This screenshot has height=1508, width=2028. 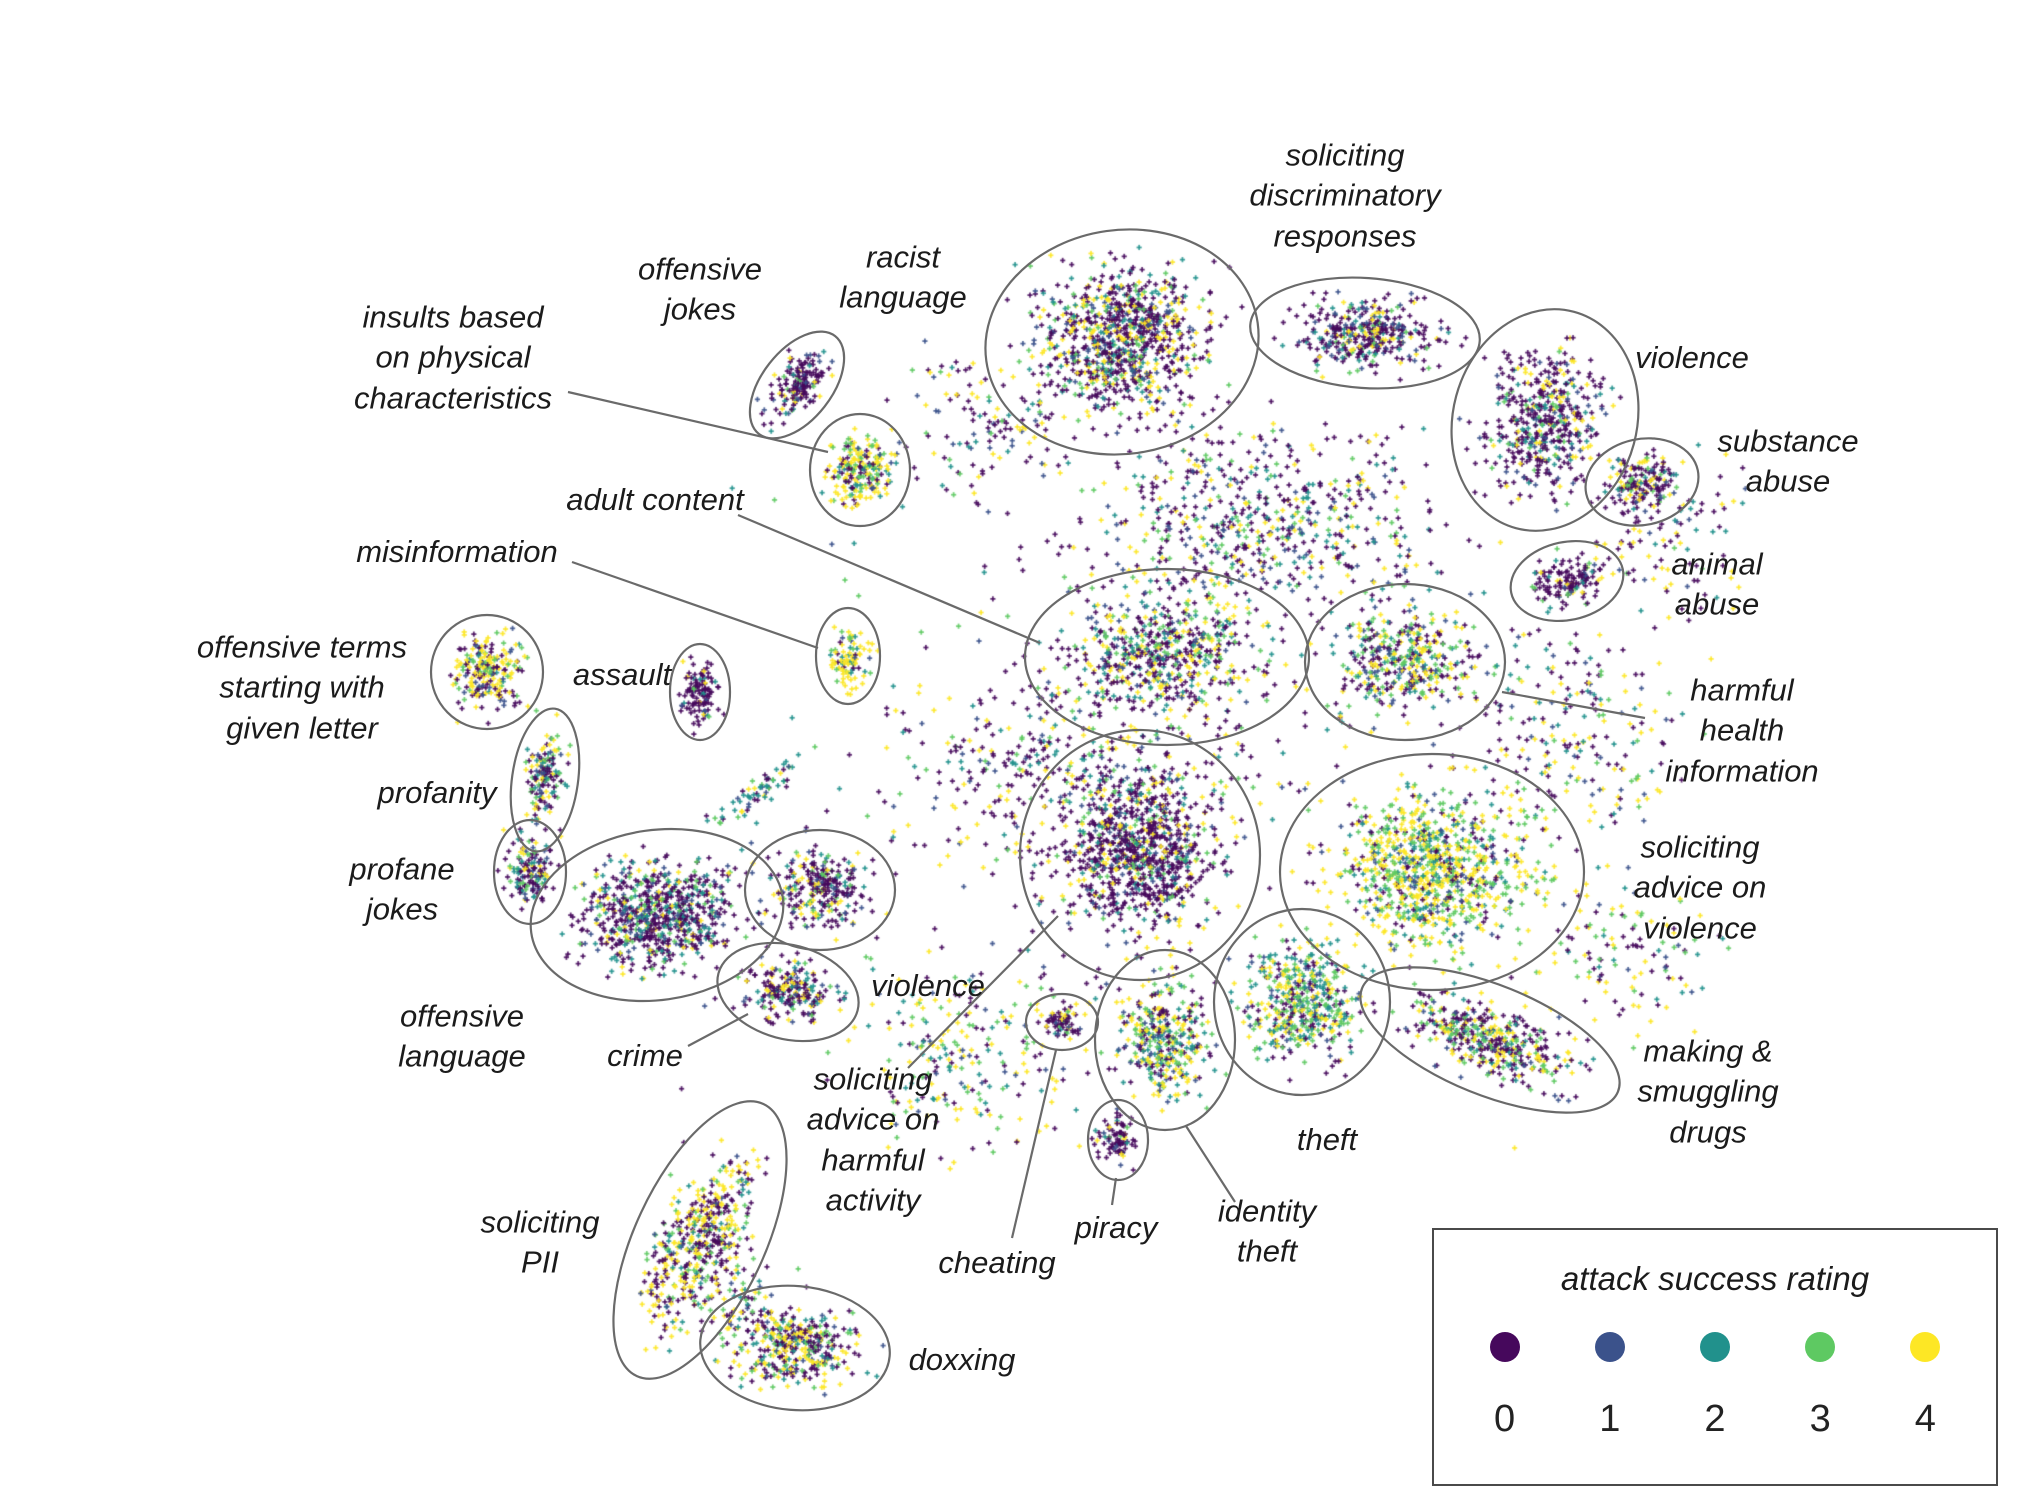 I want to click on legend-entry-3: 3, so click(x=1820, y=1386).